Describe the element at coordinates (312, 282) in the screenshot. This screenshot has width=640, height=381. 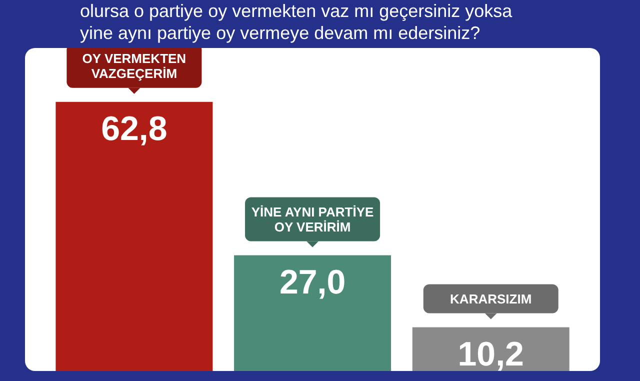
I see `data-label: 27,0` at that location.